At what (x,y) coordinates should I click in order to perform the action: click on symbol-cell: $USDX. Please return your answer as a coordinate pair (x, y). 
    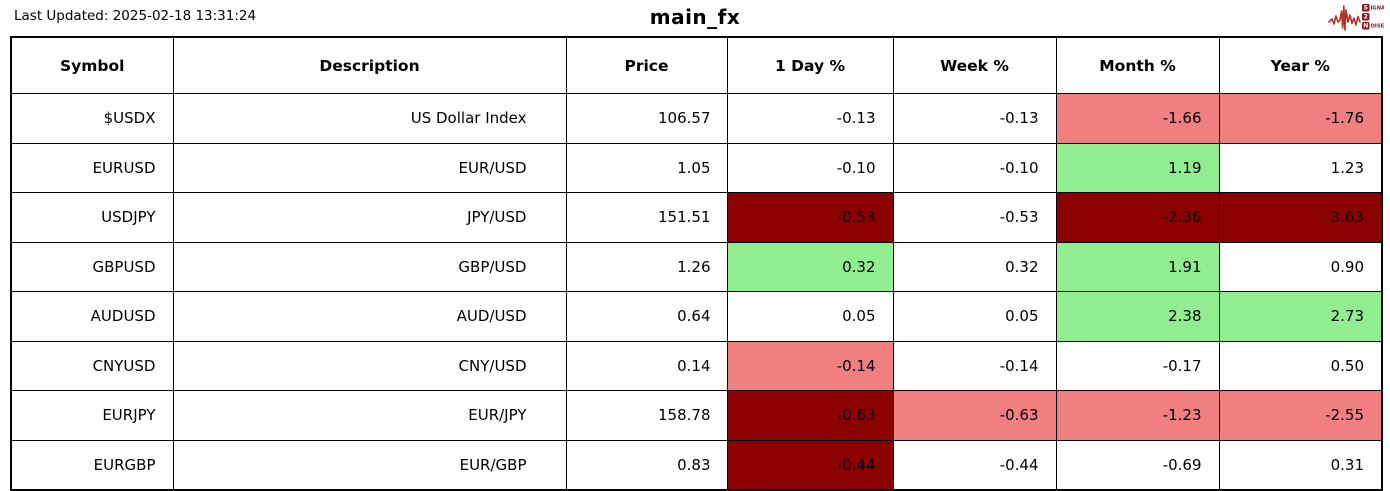
    Looking at the image, I should click on (92, 118).